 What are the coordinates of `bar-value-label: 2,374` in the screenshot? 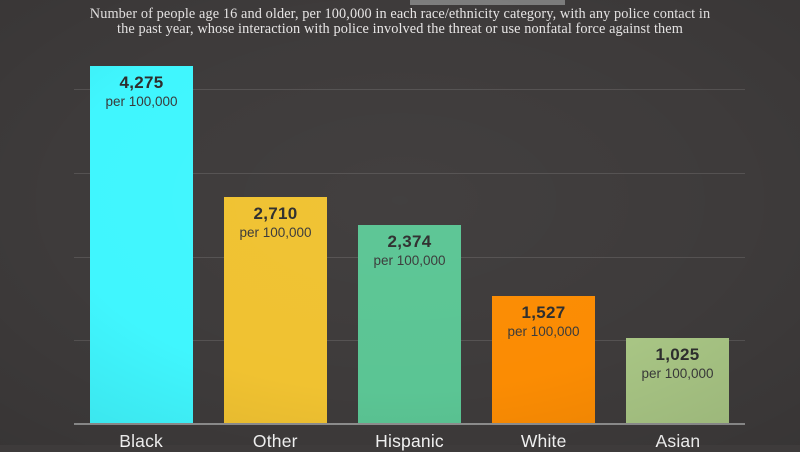 It's located at (409, 241).